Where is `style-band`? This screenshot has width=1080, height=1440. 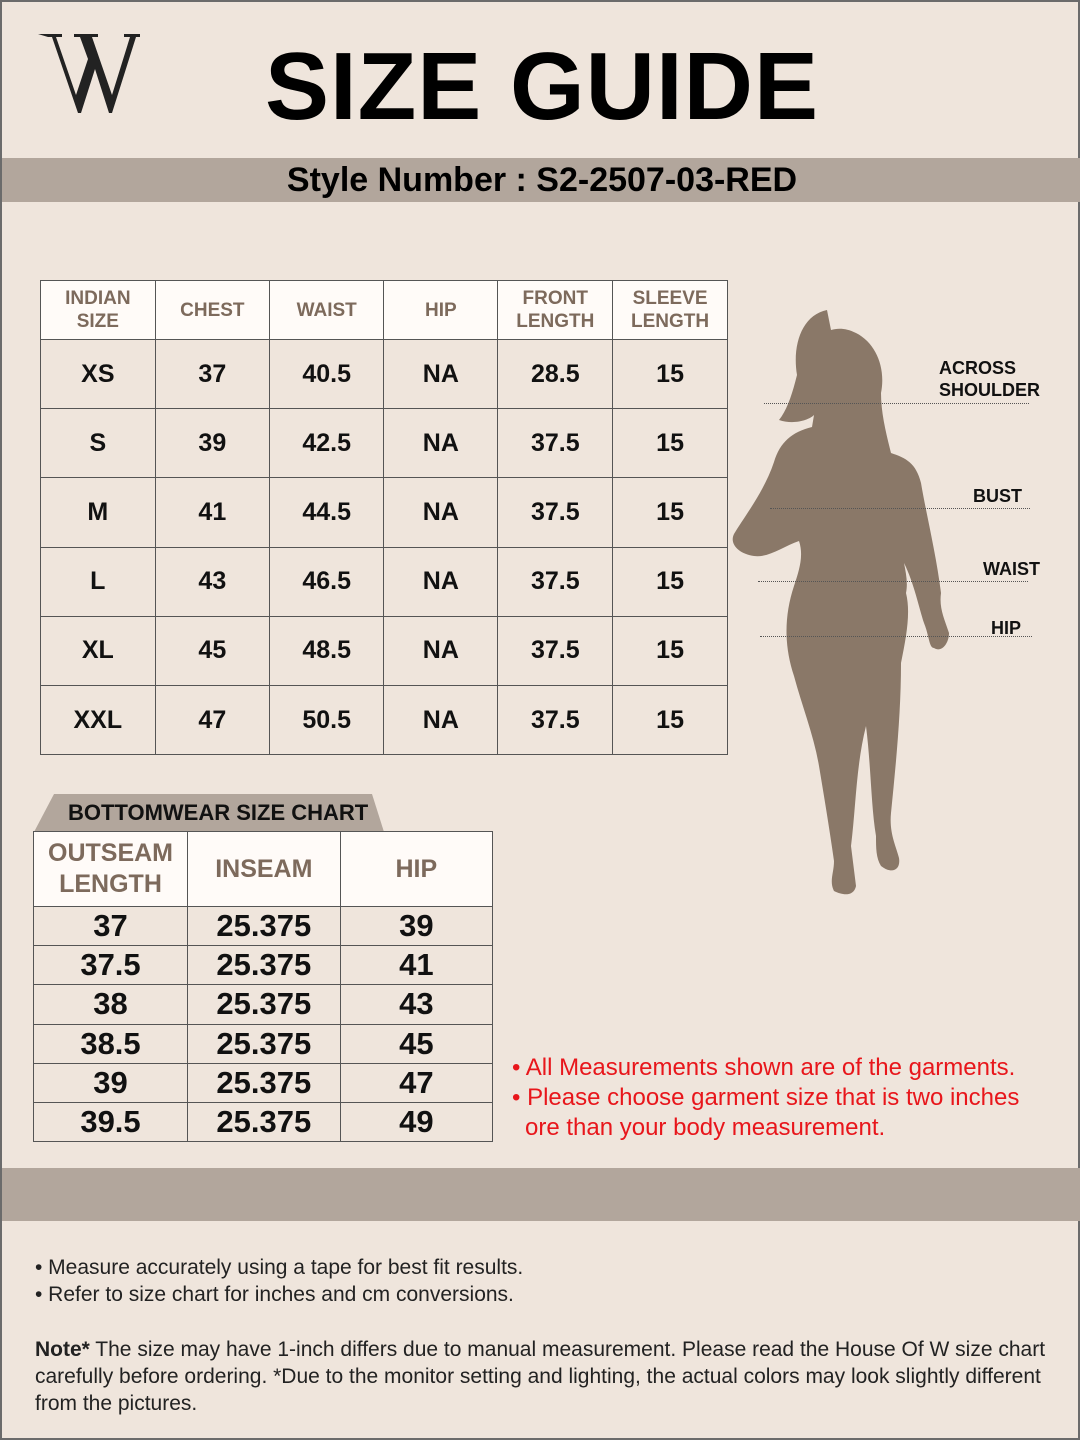
style-band is located at coordinates (541, 180).